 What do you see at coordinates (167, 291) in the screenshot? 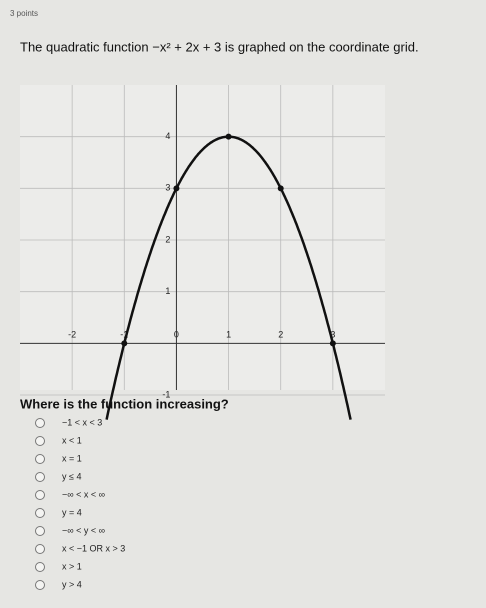
I see `y-tick-label: 1` at bounding box center [167, 291].